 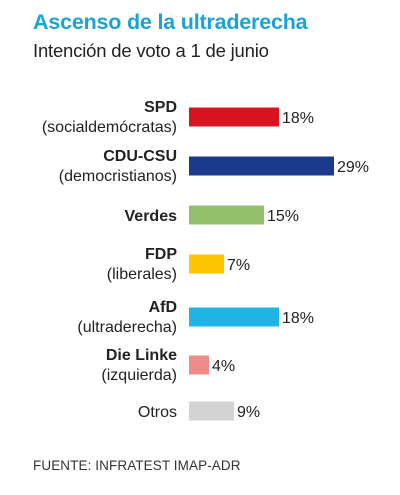 I want to click on category-subtitle: (ultraderecha), so click(x=127, y=327).